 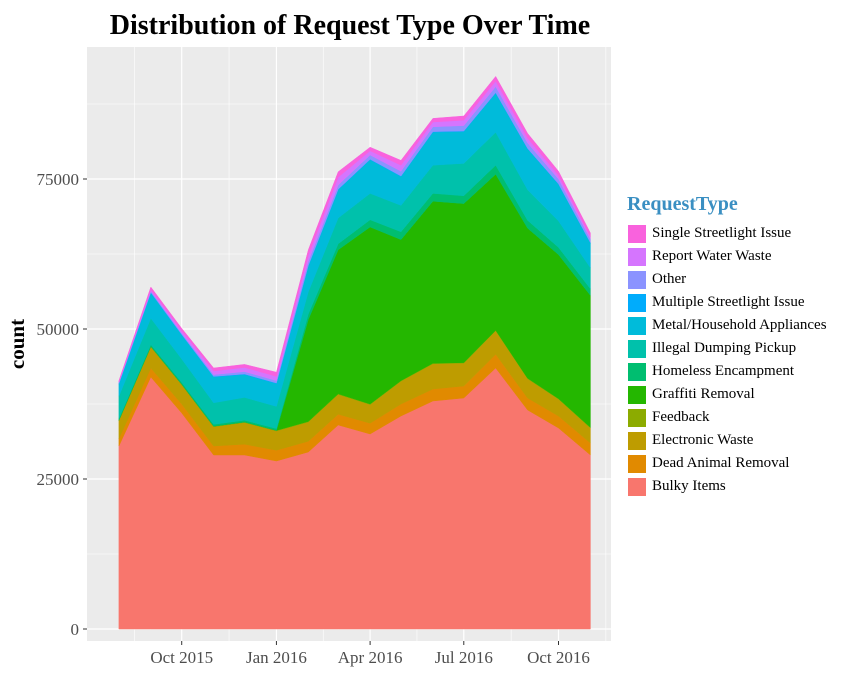 I want to click on legend-label: Bulky Items, so click(x=689, y=486).